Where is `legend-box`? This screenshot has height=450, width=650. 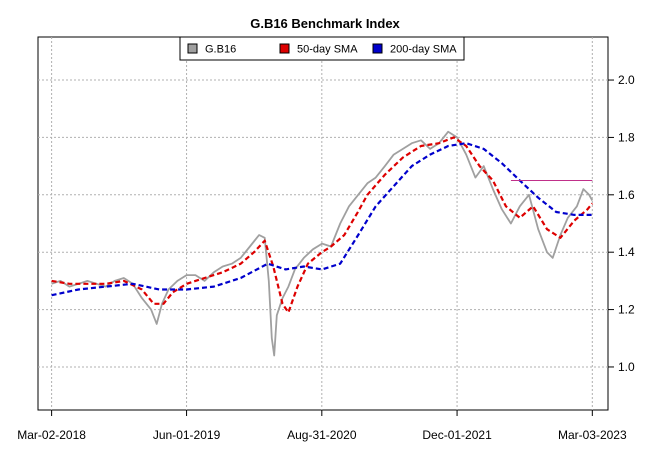
legend-box is located at coordinates (322, 48).